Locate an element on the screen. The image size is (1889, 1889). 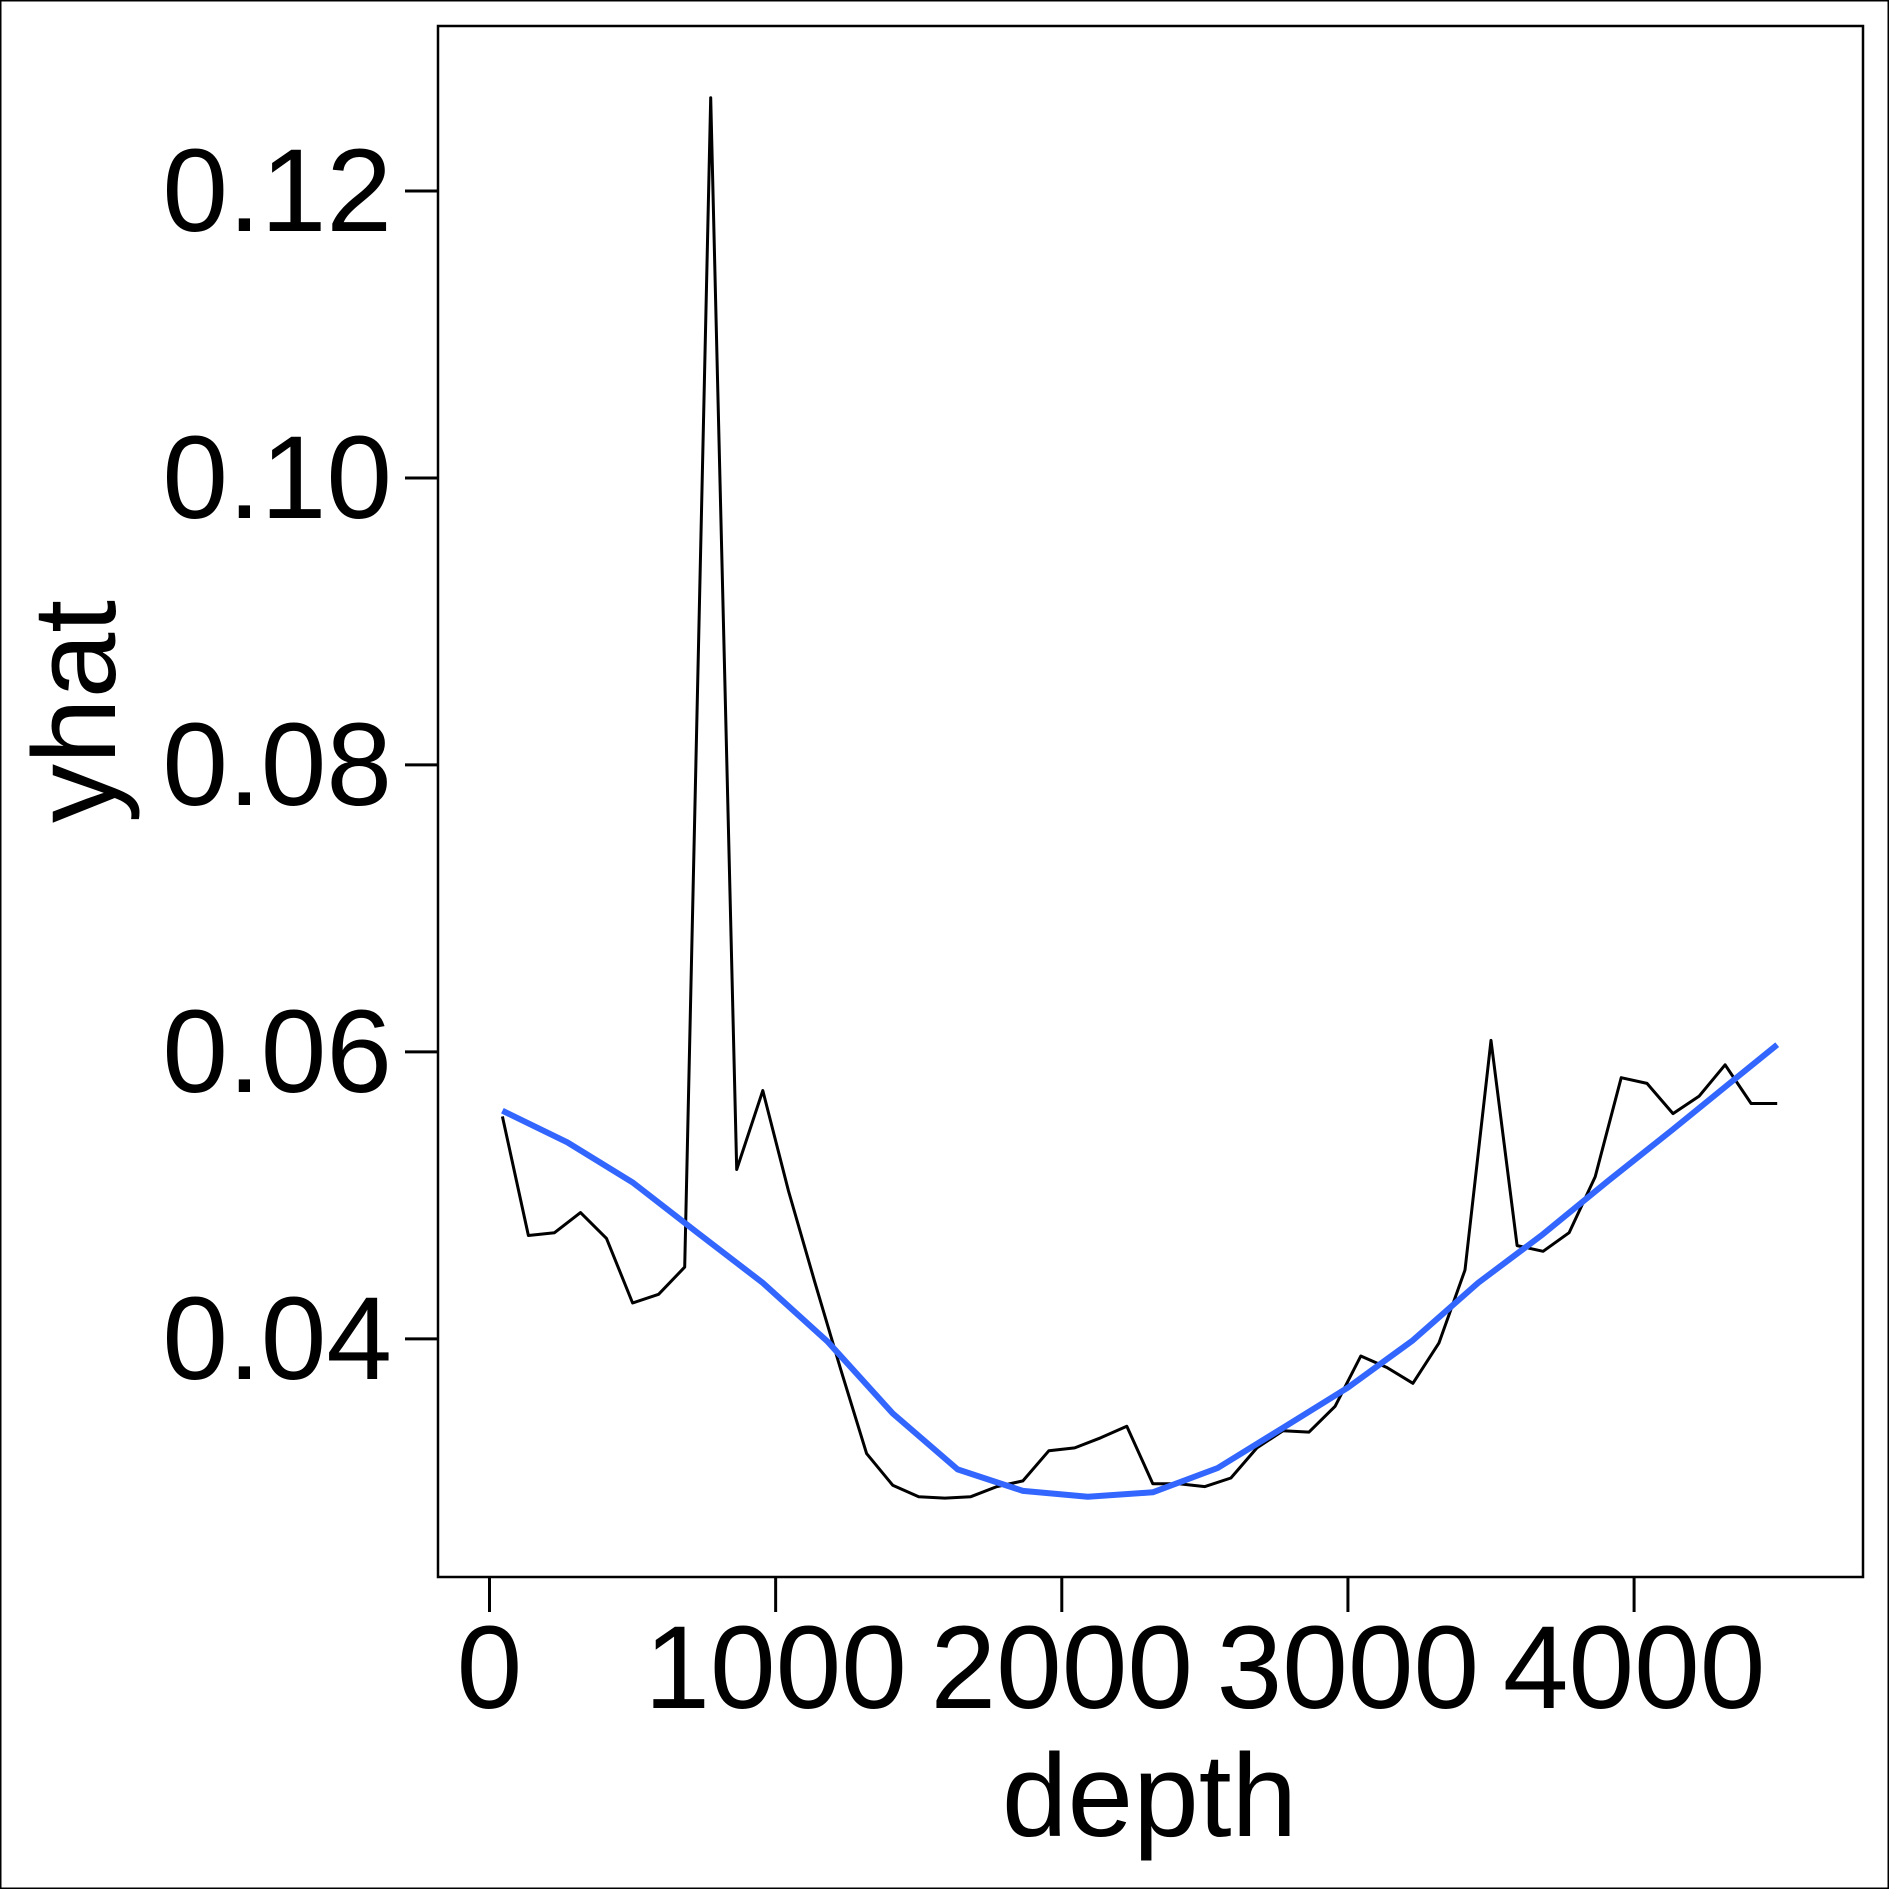
y-axis: 0.04 0.06 0.08 0.10 0.12 is located at coordinates (300, 765).